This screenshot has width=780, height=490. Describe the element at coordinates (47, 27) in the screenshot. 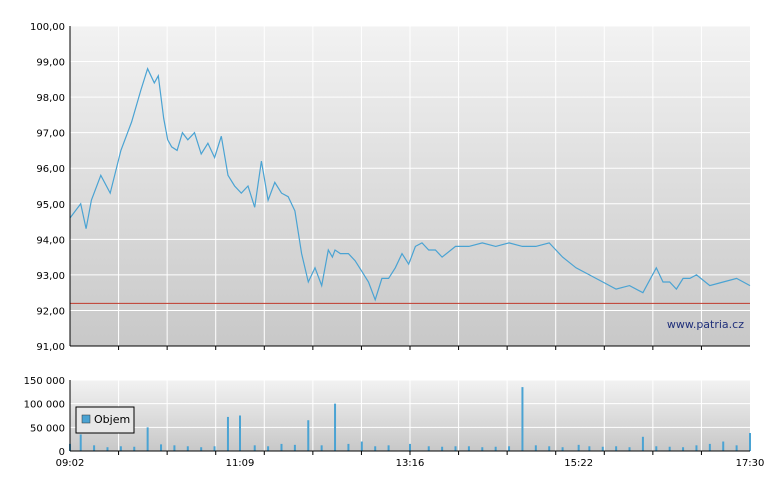

I see `price-y-tick-label: 100,00` at that location.